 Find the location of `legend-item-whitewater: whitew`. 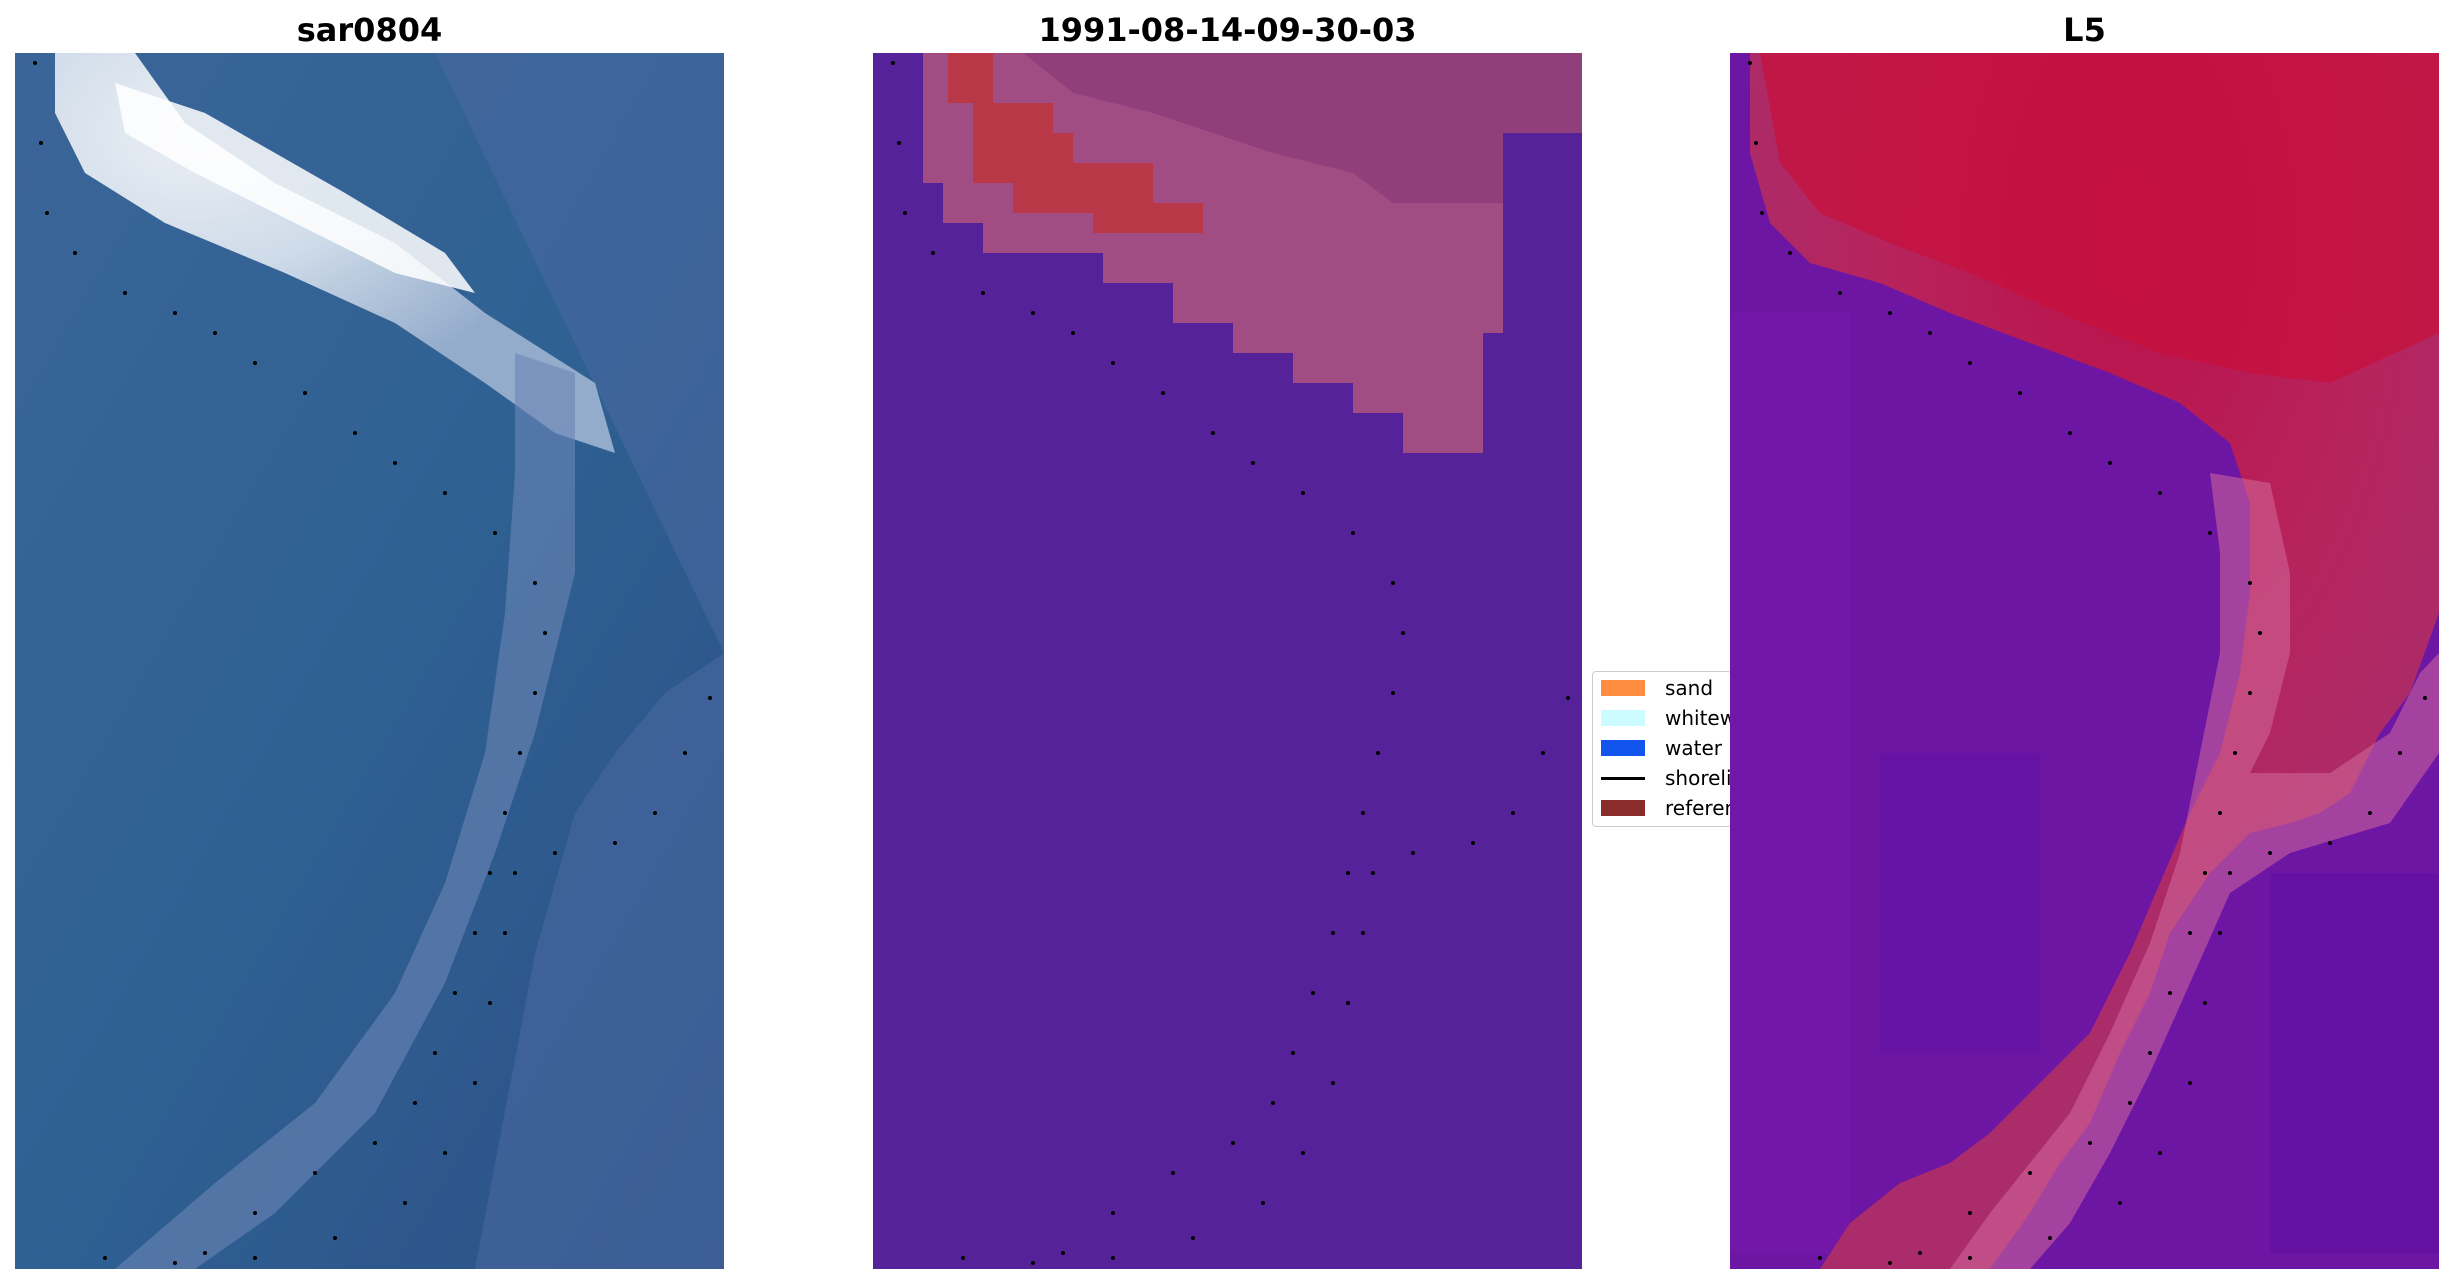

legend-item-whitewater: whitew is located at coordinates (1666, 717).